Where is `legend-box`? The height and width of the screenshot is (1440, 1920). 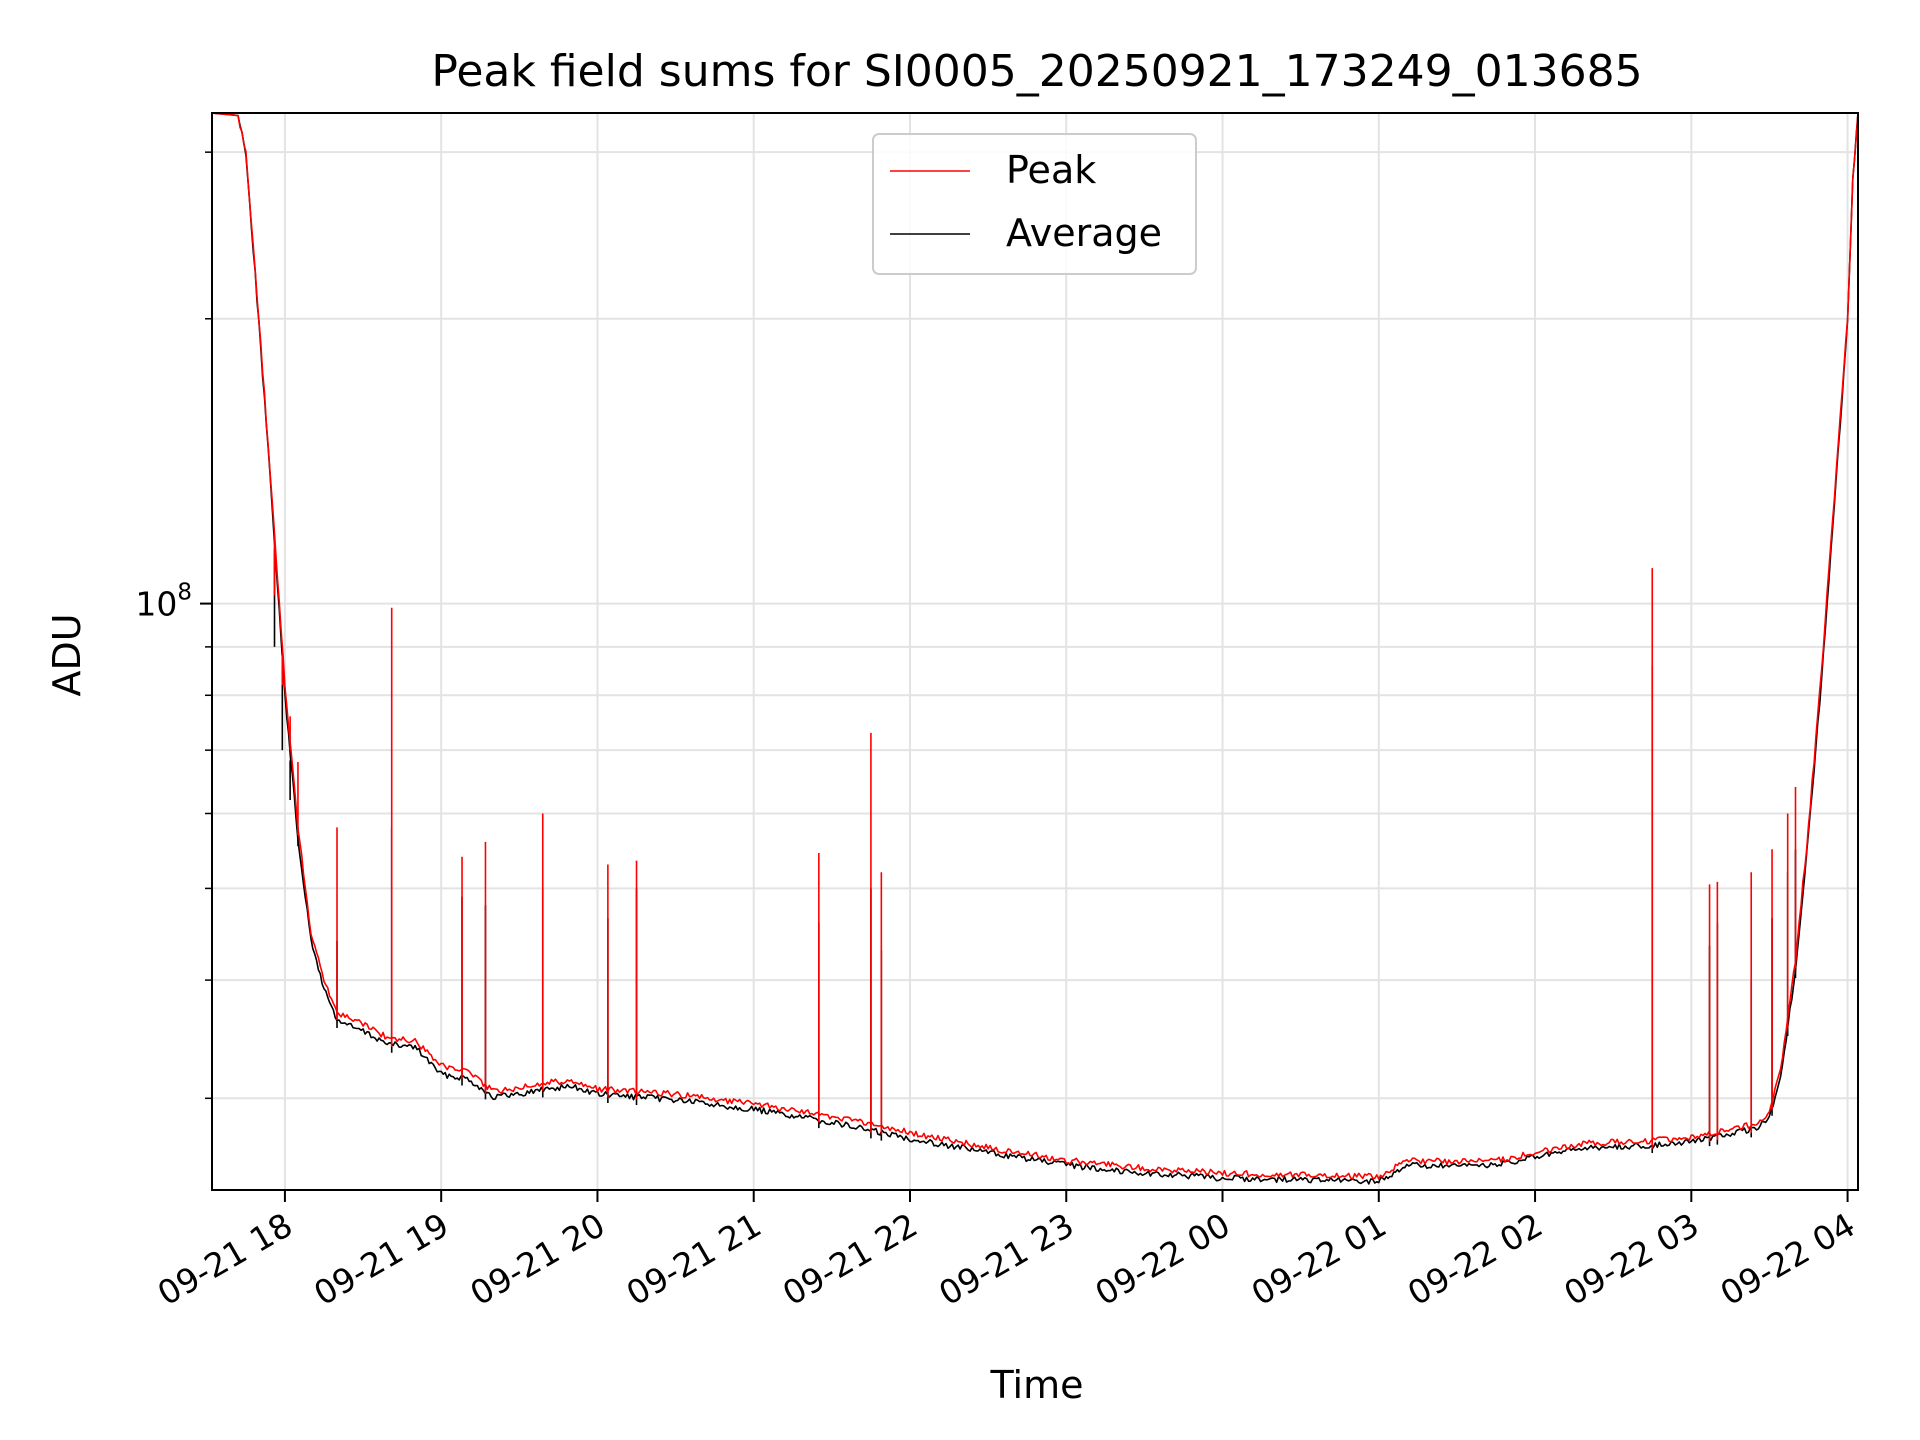
legend-box is located at coordinates (1034, 204).